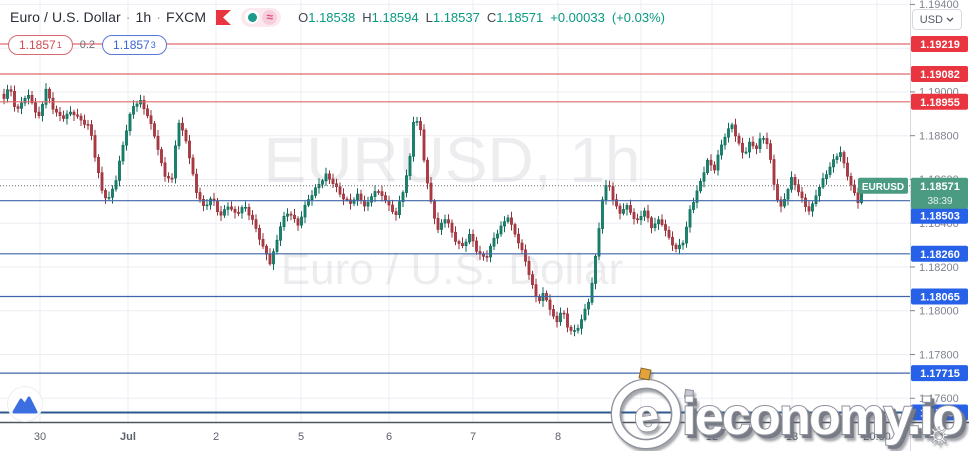 The width and height of the screenshot is (969, 451). I want to click on mountains-icon, so click(25, 405).